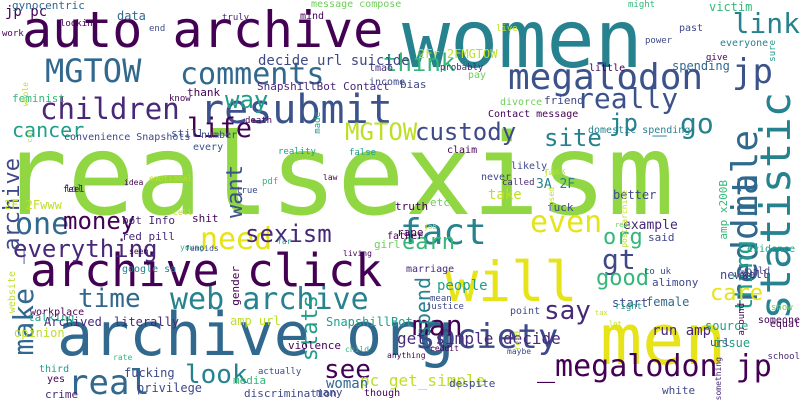  I want to click on cloud-word: discrimination, so click(290, 393).